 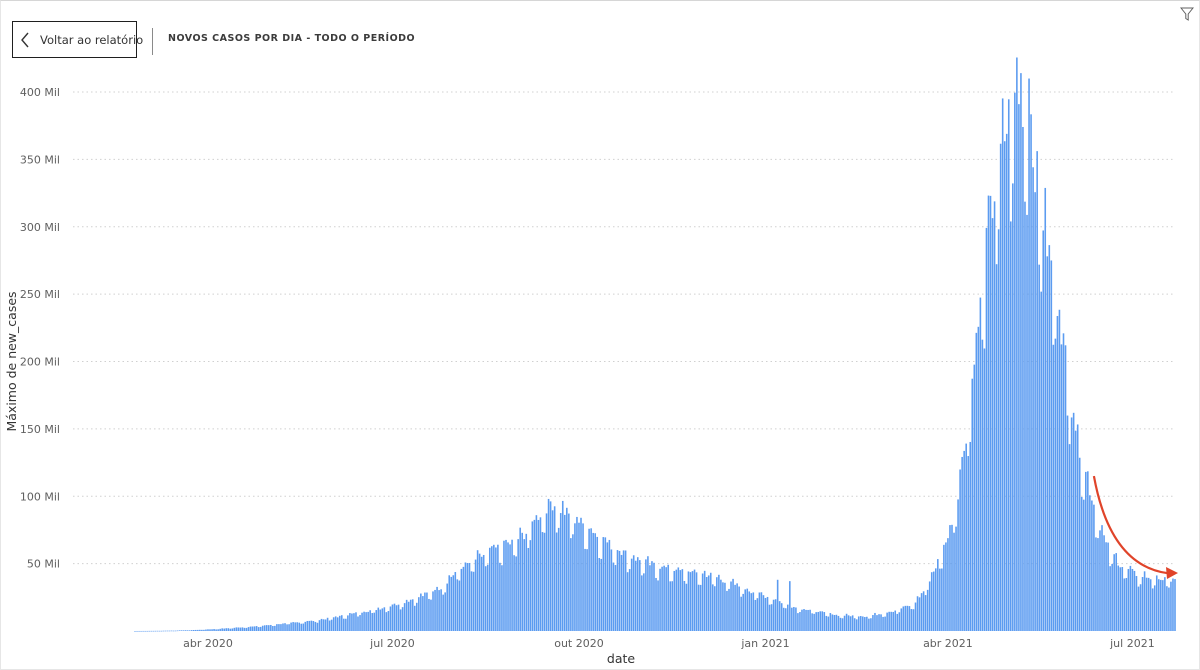 I want to click on y-tick-label: 50 Mil, so click(x=43, y=564).